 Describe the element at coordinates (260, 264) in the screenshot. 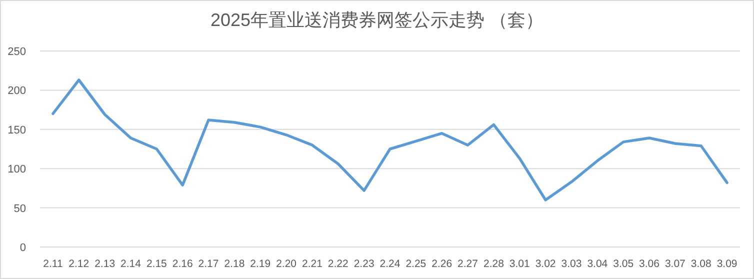

I see `x-tick-label: 2.19` at that location.